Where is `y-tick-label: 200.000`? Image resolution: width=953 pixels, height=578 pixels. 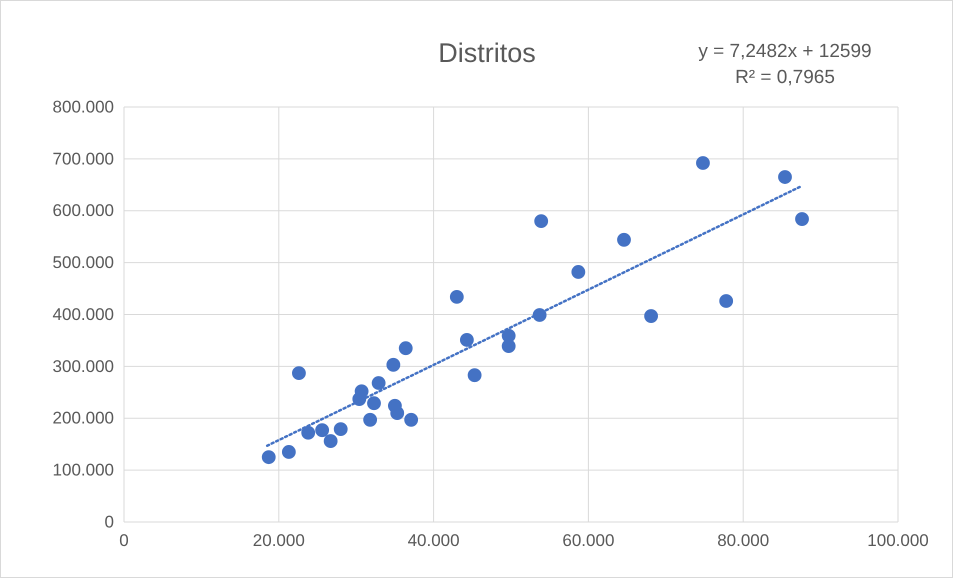 y-tick-label: 200.000 is located at coordinates (83, 418).